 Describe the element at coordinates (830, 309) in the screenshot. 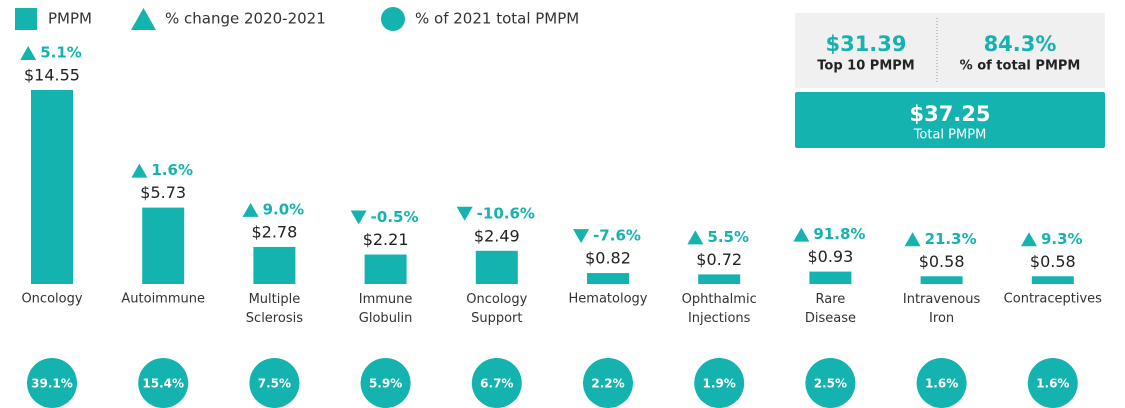

I see `x-tick-label: Rare Disease` at that location.